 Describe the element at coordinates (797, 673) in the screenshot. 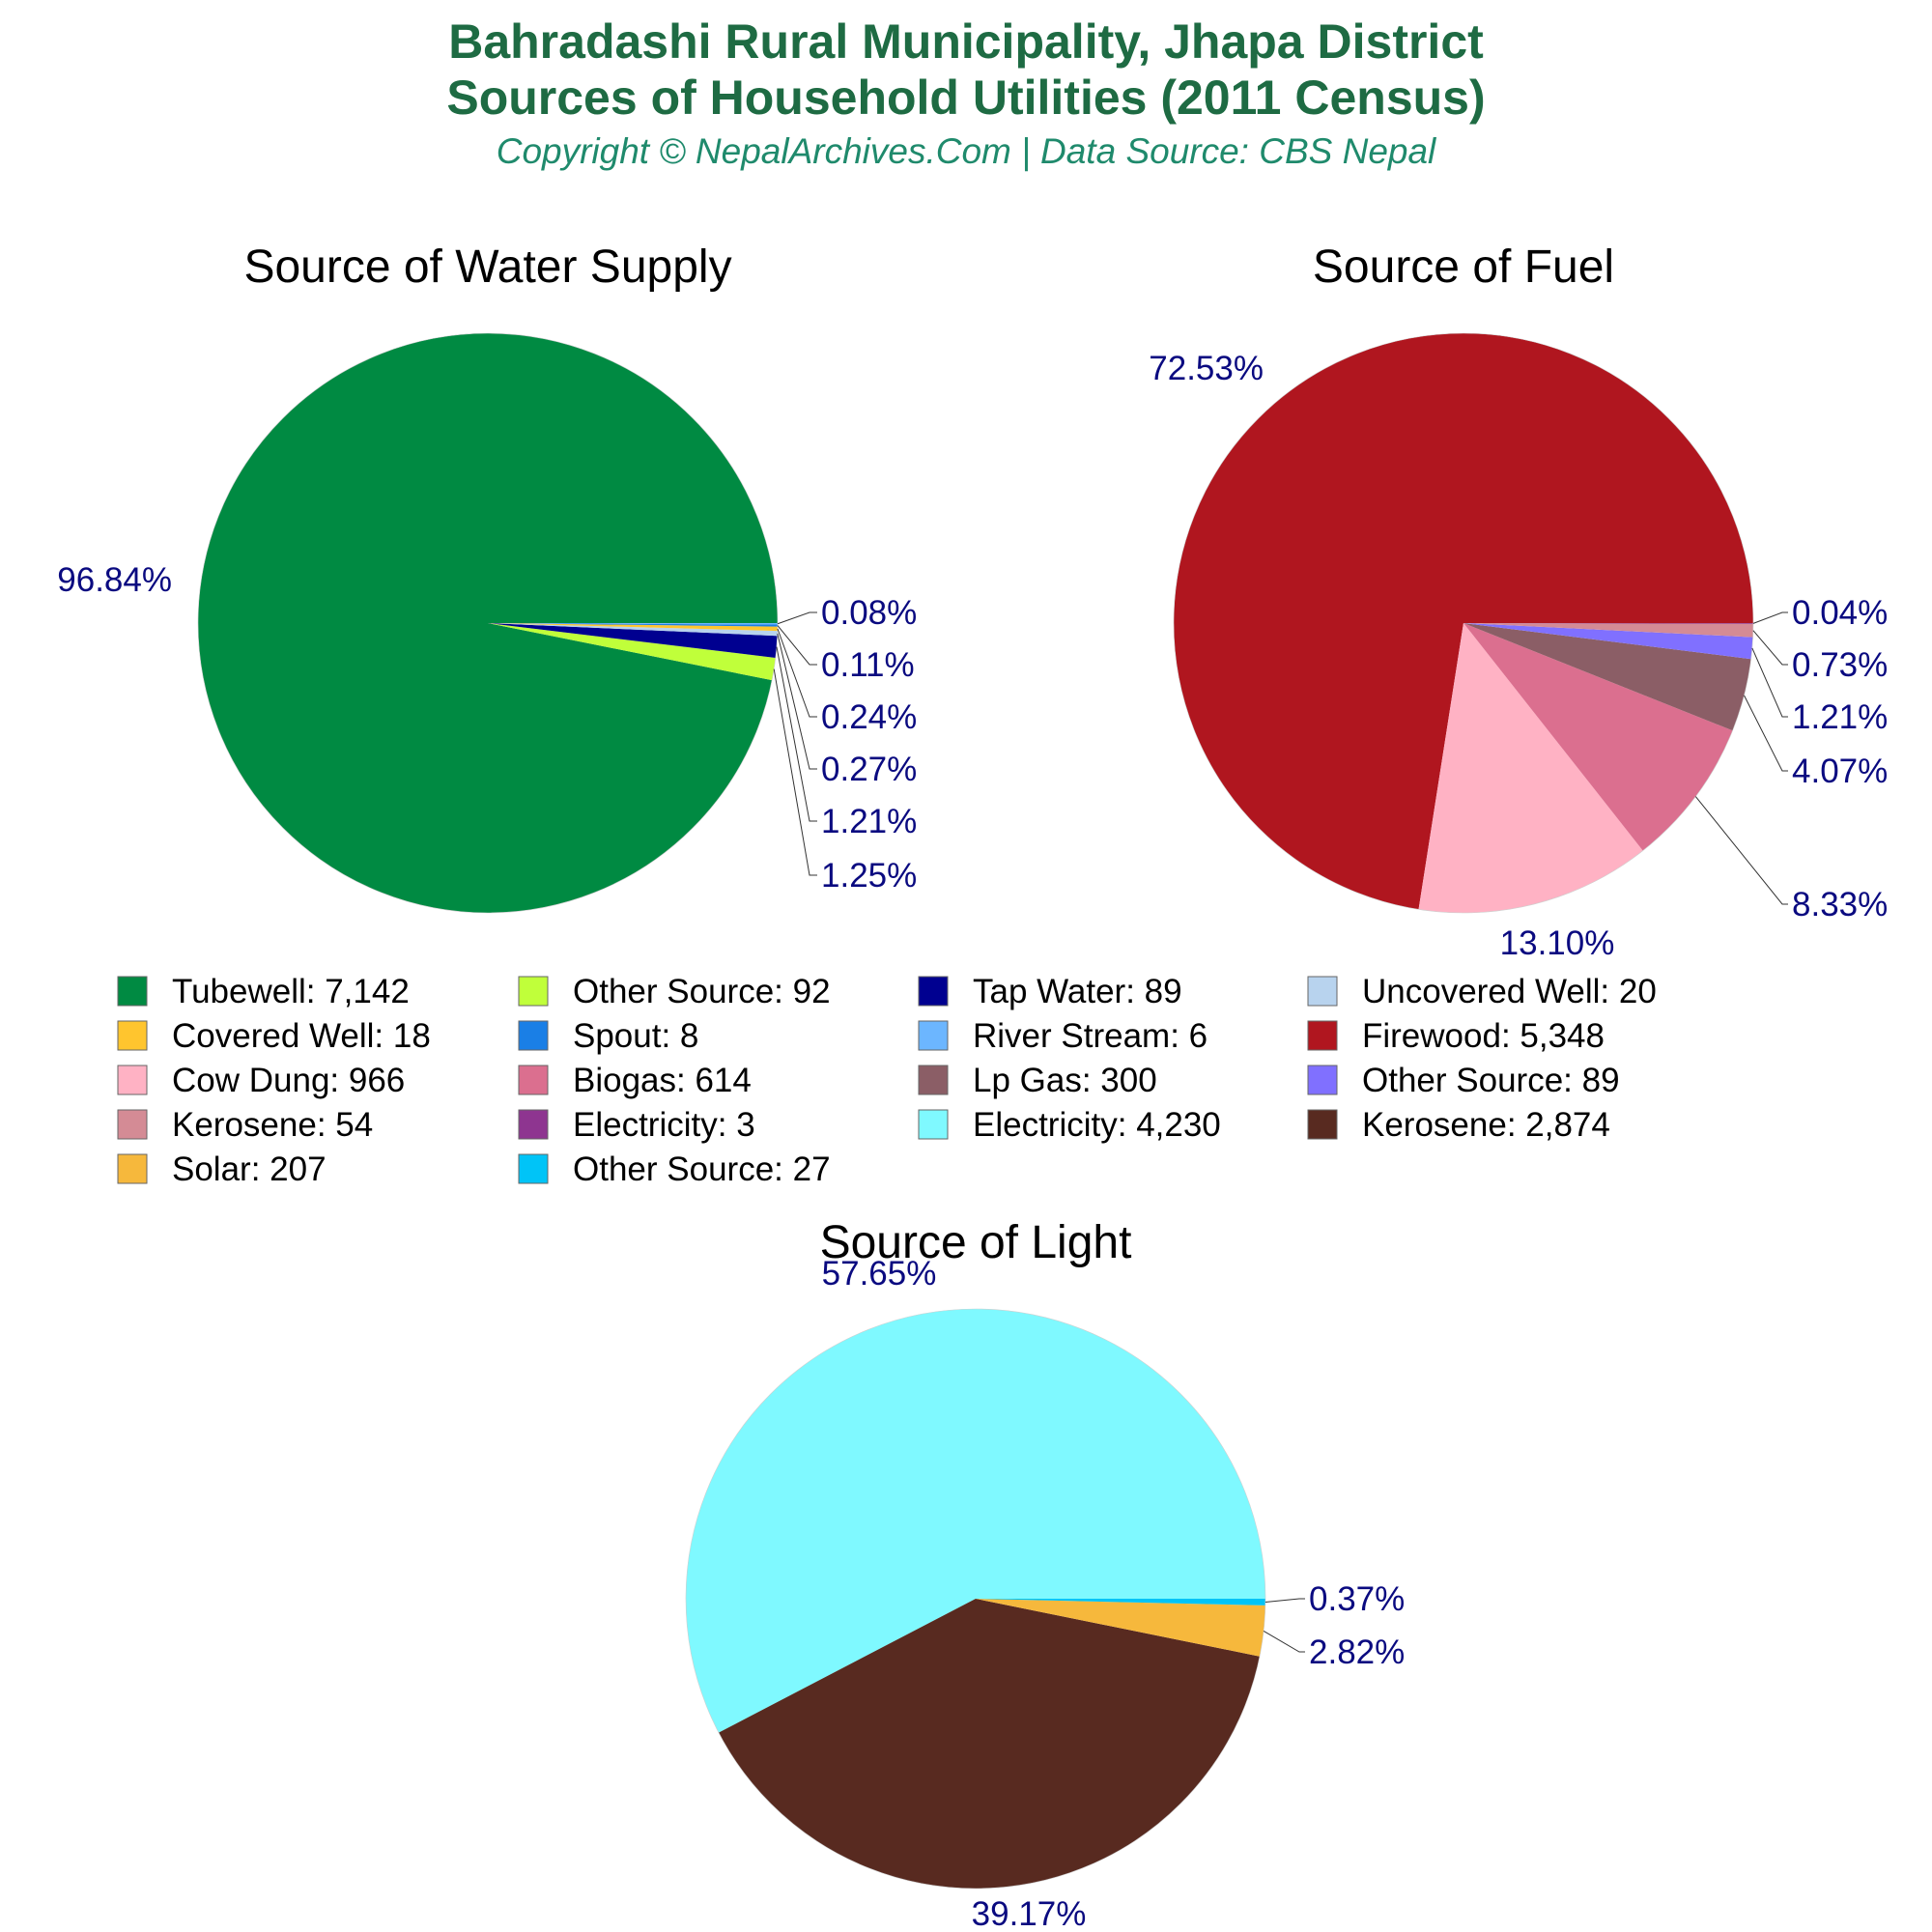

I see `leader-water-covered-well` at that location.